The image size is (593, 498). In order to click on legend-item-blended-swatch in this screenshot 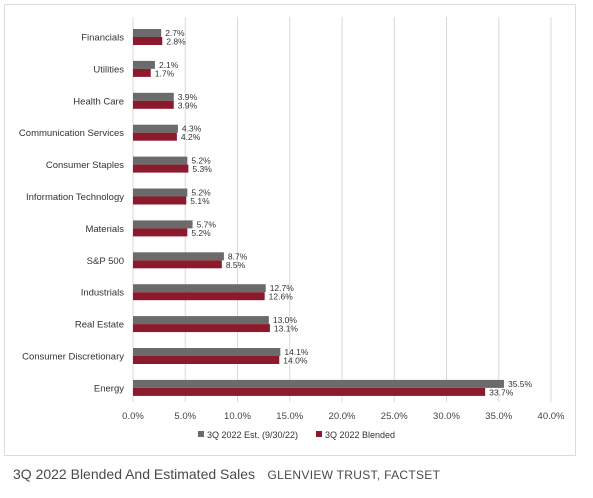, I will do `click(319, 434)`.